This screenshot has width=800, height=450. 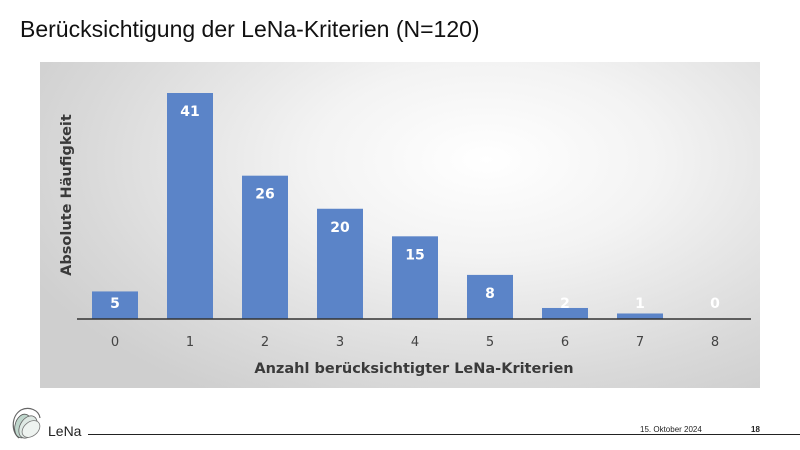 I want to click on x-tick-label: 7, so click(x=640, y=342).